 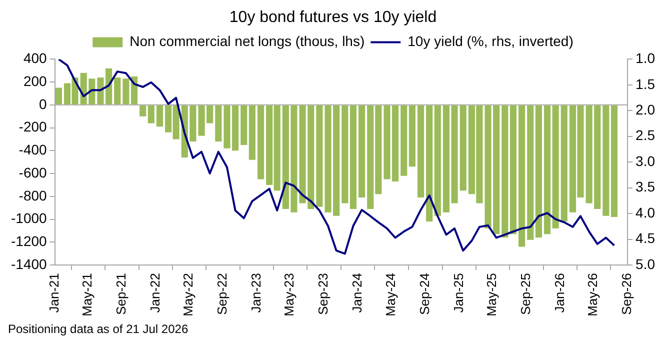 What do you see at coordinates (333, 17) in the screenshot?
I see `chart-title: 10y bond futures vs 10y yield` at bounding box center [333, 17].